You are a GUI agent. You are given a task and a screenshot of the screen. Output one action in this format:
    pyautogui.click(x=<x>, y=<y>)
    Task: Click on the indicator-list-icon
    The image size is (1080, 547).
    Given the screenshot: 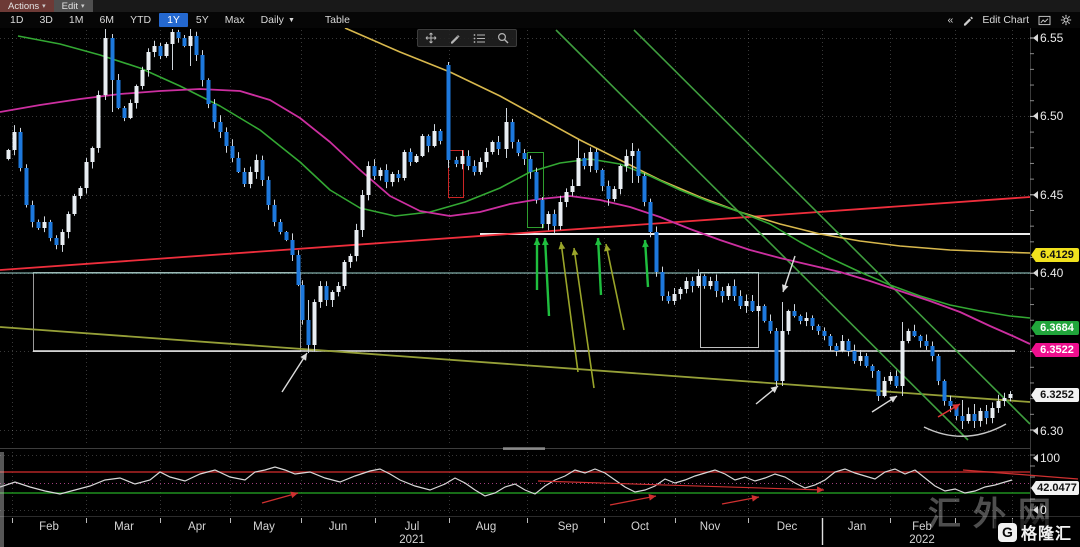 What is the action you would take?
    pyautogui.click(x=479, y=38)
    